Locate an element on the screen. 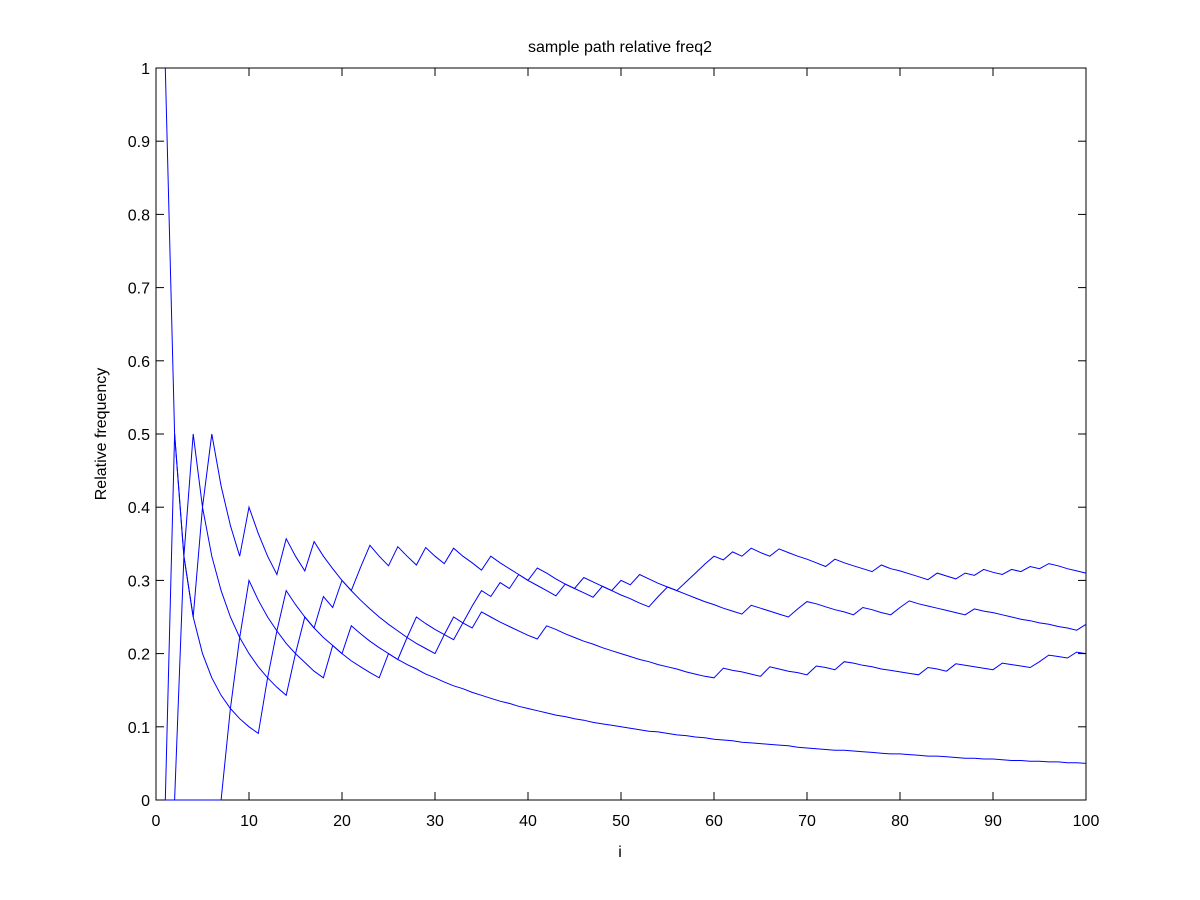  y-tick-label: 0.8 is located at coordinates (139, 215).